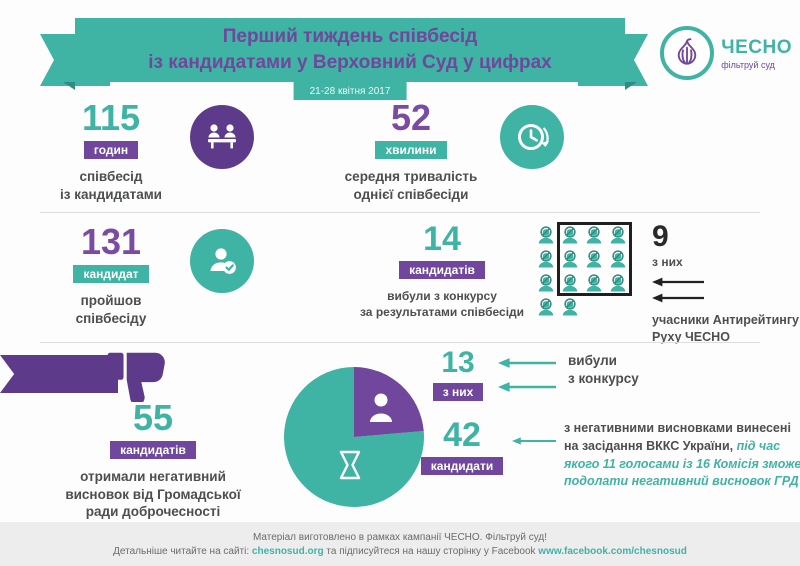 The image size is (800, 566). I want to click on duration-unit: хвилини, so click(411, 150).